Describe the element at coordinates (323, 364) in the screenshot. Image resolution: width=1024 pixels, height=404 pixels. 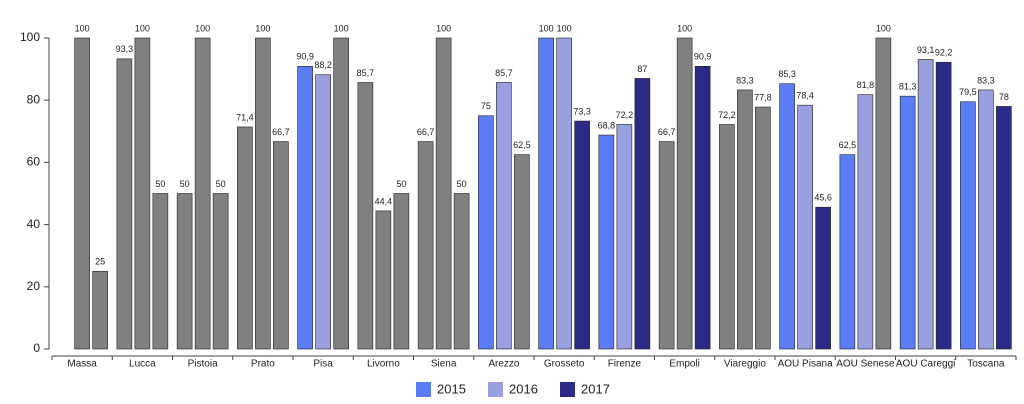
I see `x-tick-label: Pisa` at that location.